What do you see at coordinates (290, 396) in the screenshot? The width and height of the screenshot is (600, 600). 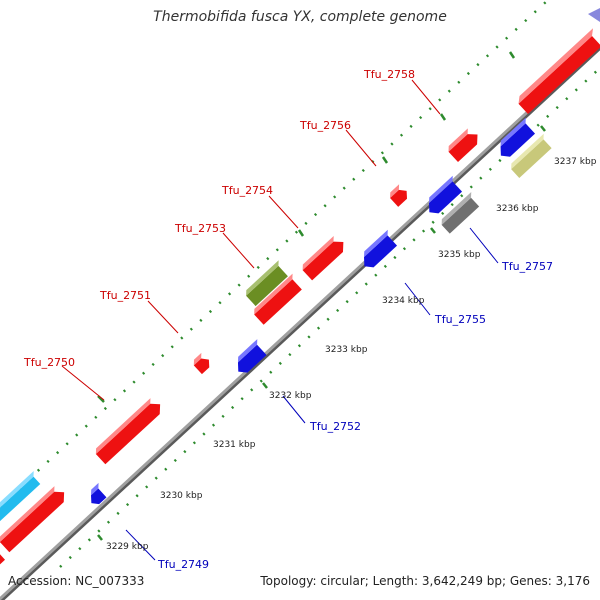 I see `scale-label: 3232 kbp` at bounding box center [290, 396].